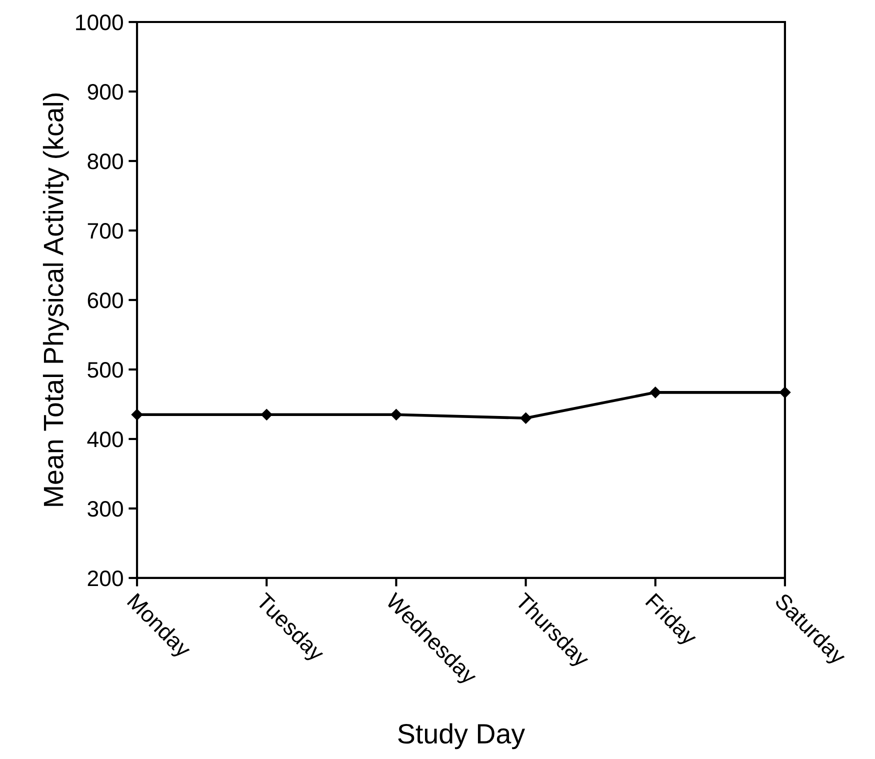  Describe the element at coordinates (55, 300) in the screenshot. I see `y-axis-title: Mean Total Physical Activity (kcal)` at that location.